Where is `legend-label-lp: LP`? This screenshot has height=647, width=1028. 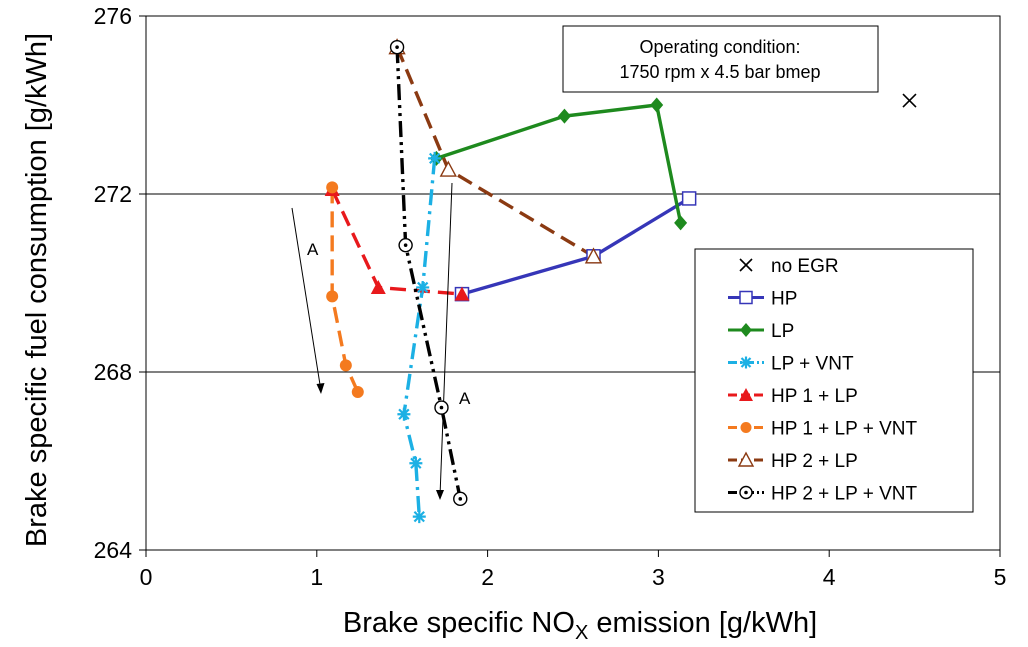
legend-label-lp: LP is located at coordinates (782, 331).